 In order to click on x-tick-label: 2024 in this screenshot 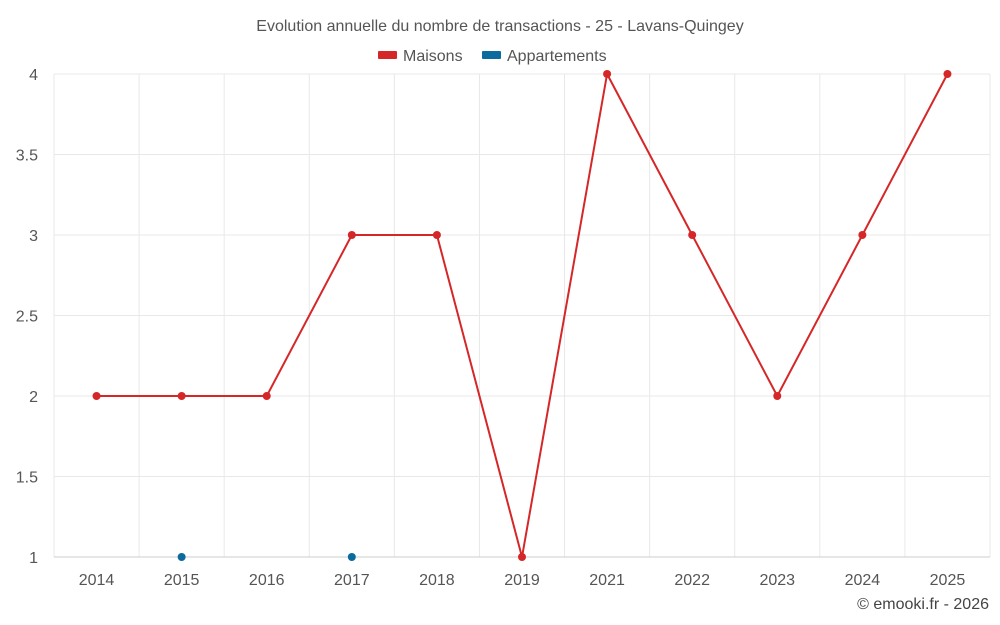, I will do `click(863, 580)`.